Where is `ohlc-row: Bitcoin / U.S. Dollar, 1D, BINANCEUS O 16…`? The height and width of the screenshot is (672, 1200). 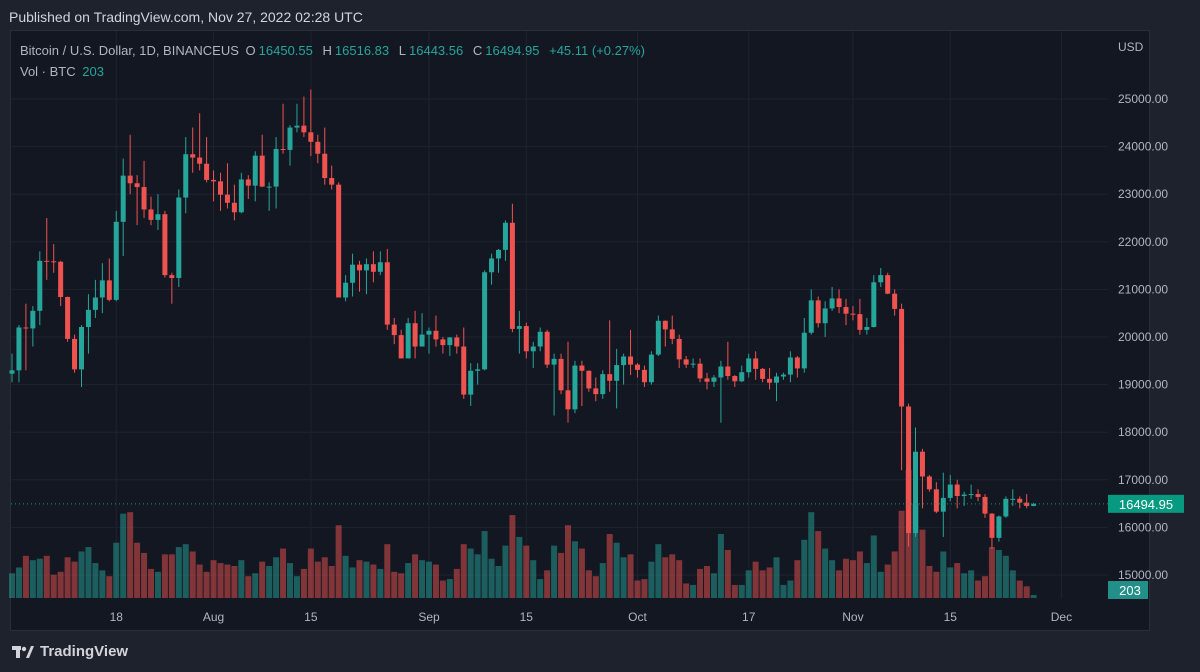 ohlc-row: Bitcoin / U.S. Dollar, 1D, BINANCEUS O 16… is located at coordinates (334, 50).